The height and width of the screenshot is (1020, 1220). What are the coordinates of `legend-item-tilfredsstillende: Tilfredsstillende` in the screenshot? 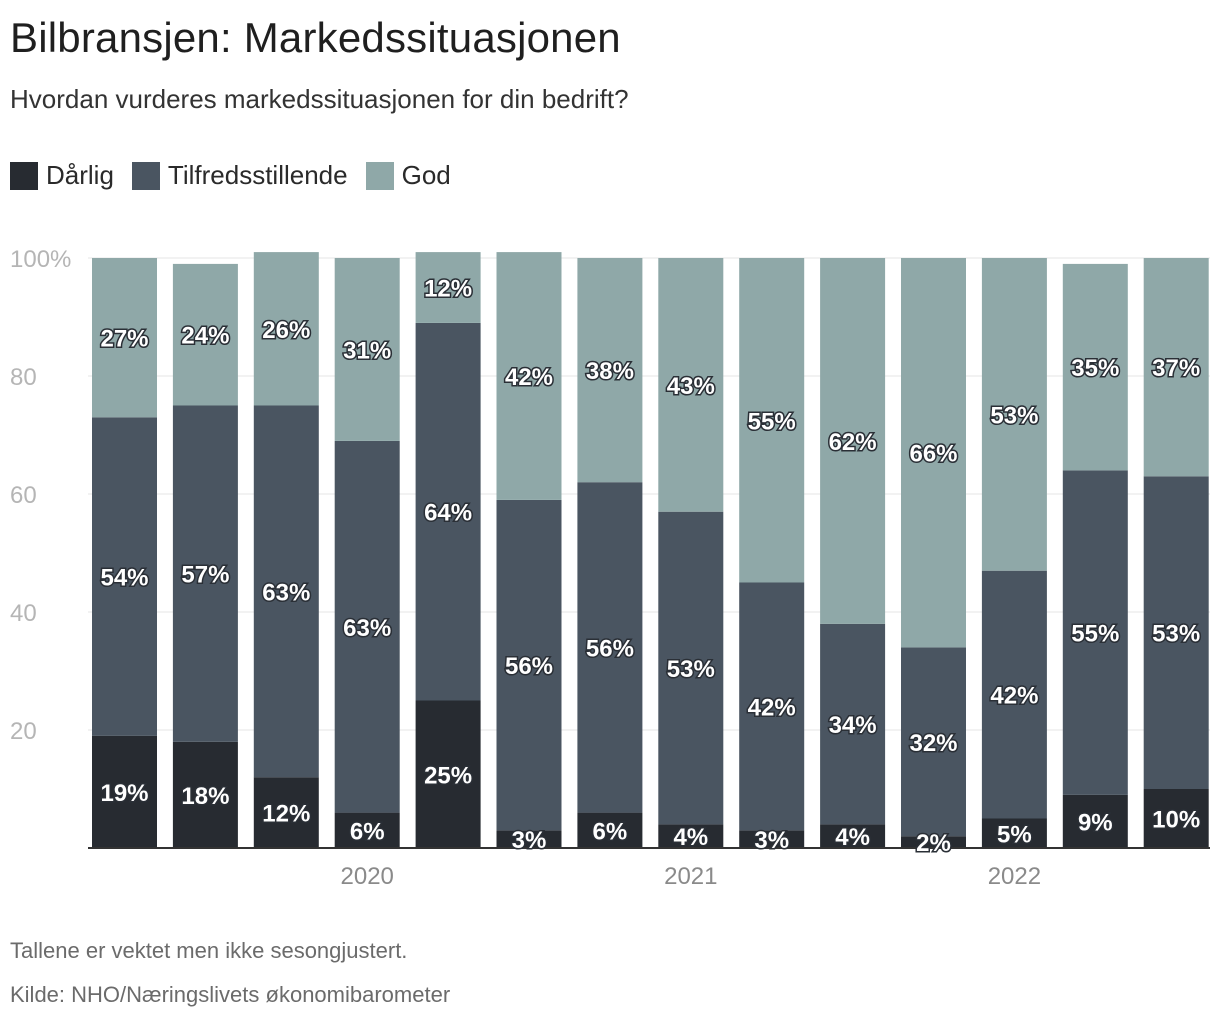 It's located at (239, 175).